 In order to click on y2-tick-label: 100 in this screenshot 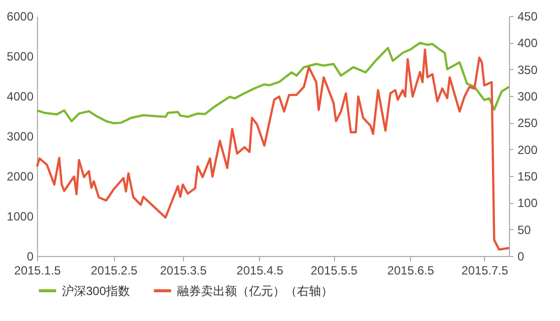, I will do `click(528, 203)`.